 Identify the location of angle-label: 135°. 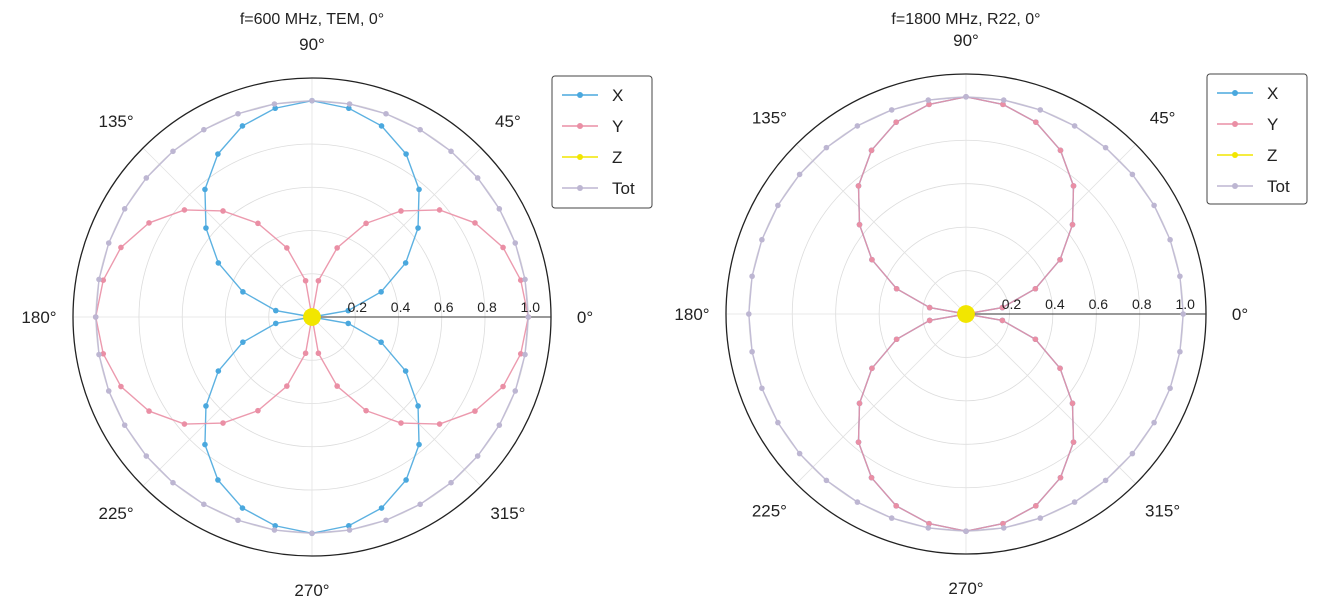
(116, 121).